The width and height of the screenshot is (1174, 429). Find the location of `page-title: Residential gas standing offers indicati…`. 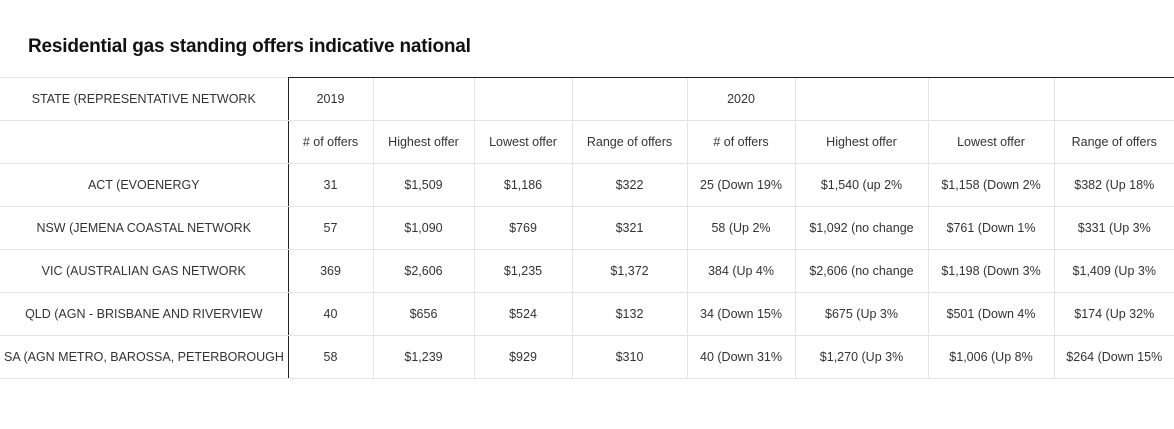

page-title: Residential gas standing offers indicati… is located at coordinates (249, 46).